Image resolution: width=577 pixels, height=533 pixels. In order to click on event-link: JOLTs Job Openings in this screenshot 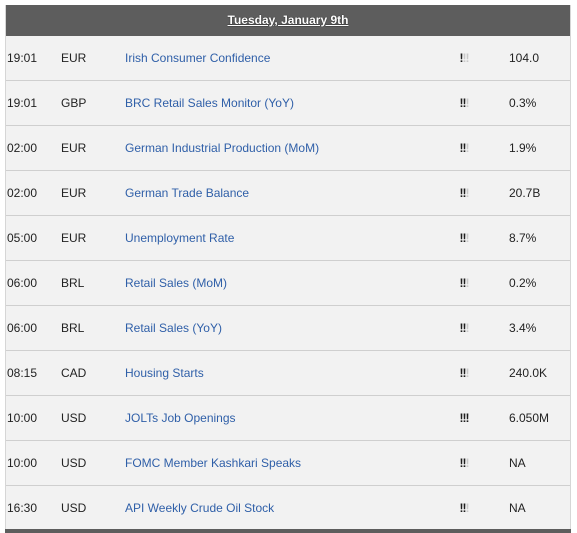, I will do `click(180, 418)`.